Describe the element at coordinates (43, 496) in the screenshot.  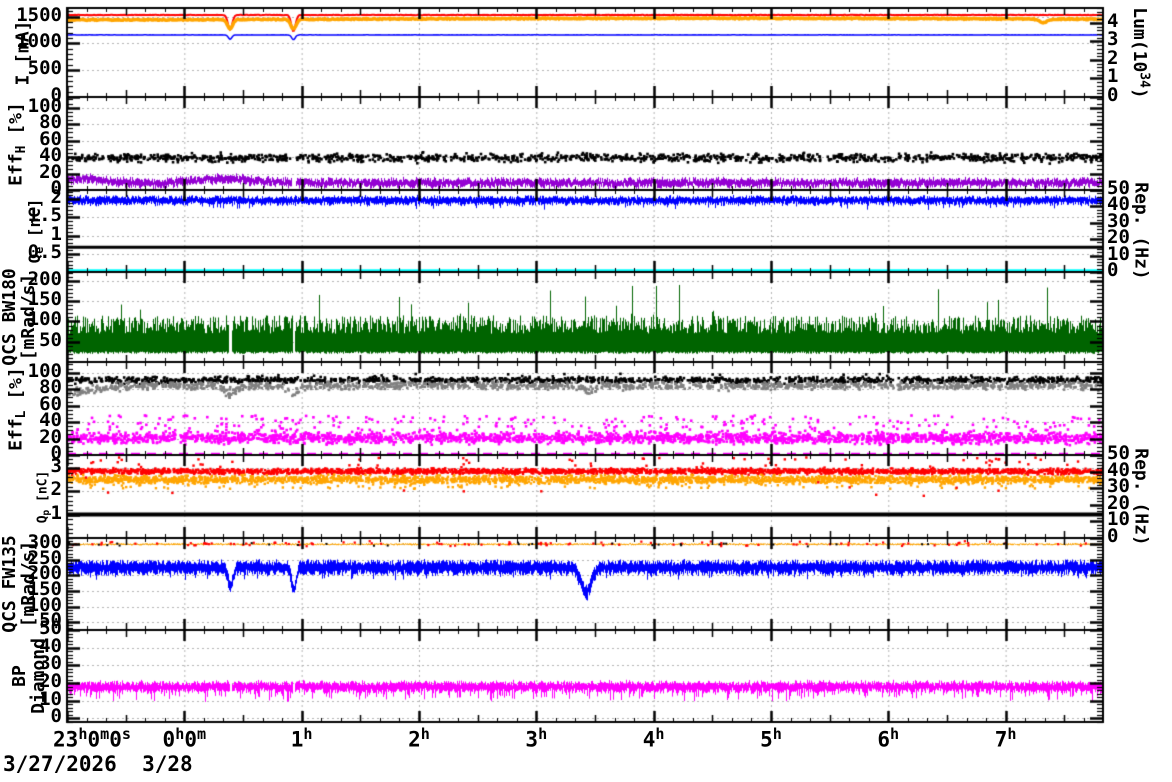
I see `axis-title-qp: Qp [nC]` at that location.